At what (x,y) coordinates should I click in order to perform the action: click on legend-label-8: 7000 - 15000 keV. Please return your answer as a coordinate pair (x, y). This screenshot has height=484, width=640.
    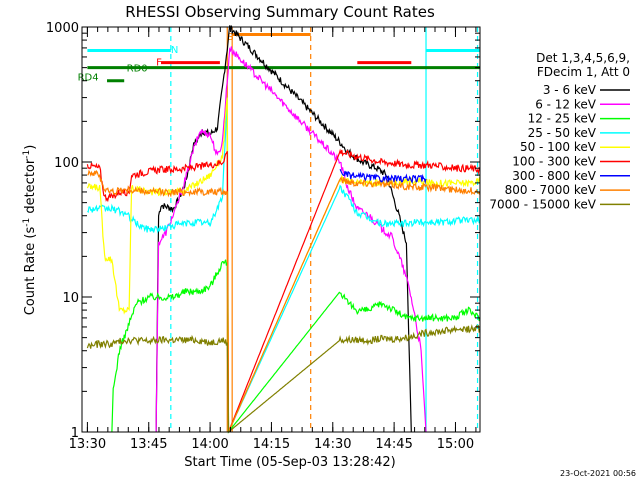
    Looking at the image, I should click on (542, 204).